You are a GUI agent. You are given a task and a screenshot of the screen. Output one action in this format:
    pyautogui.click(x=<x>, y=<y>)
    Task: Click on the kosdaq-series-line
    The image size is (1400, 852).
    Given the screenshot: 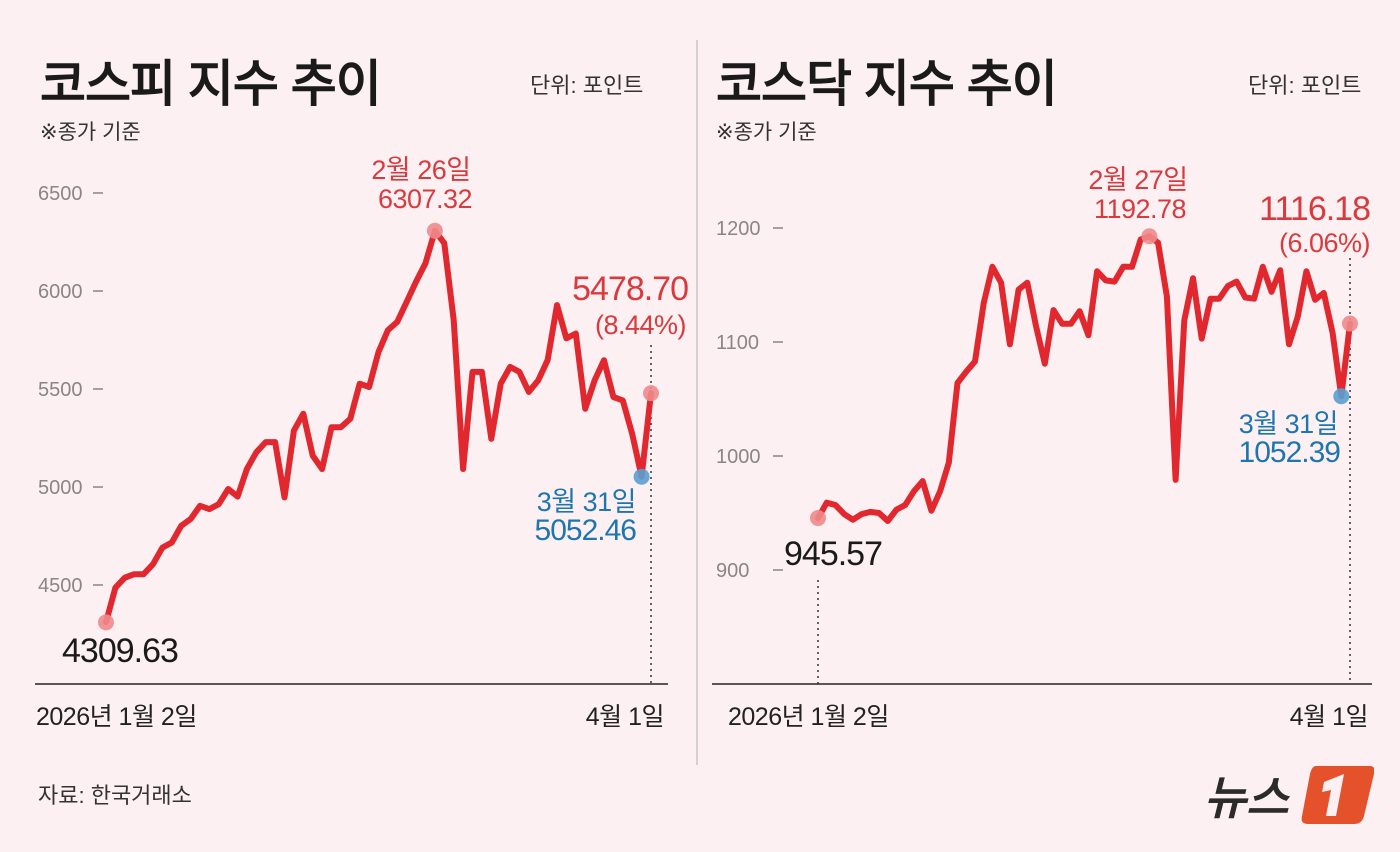 What is the action you would take?
    pyautogui.click(x=1084, y=378)
    